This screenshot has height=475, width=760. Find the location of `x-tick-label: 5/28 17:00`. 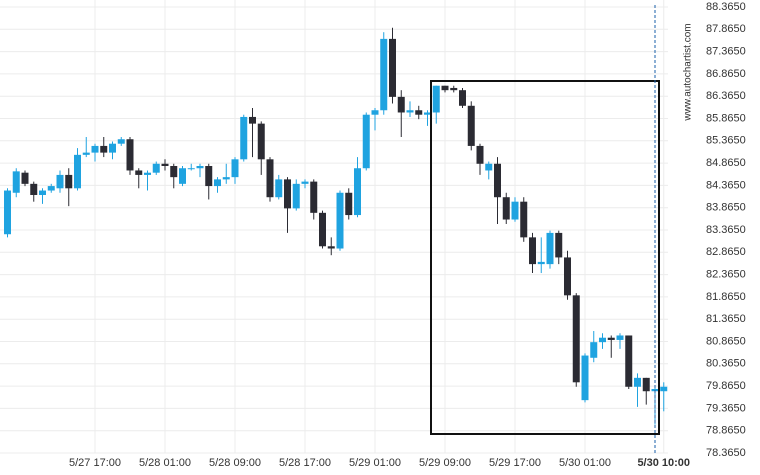

x-tick-label: 5/28 17:00 is located at coordinates (305, 463).